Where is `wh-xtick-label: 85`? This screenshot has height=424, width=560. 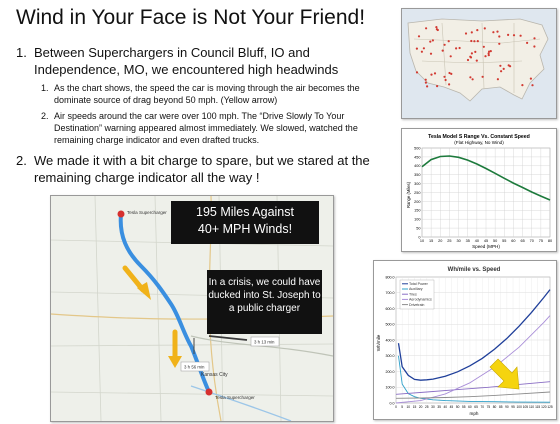
wh-xtick-label: 85 is located at coordinates (501, 407).